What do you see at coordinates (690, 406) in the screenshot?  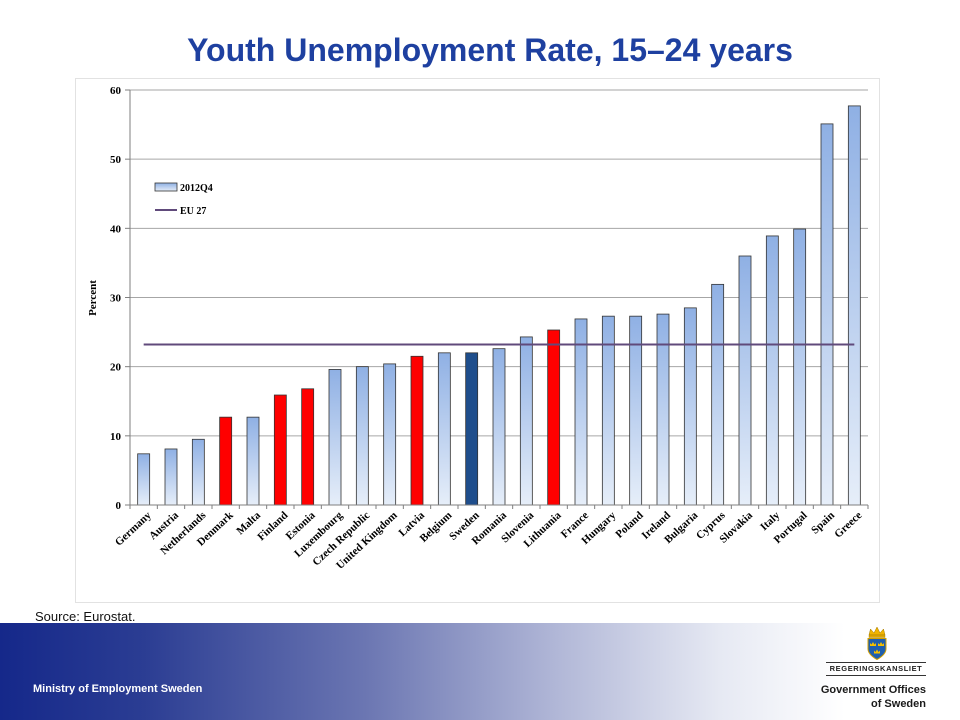 I see `bar-bulgaria` at bounding box center [690, 406].